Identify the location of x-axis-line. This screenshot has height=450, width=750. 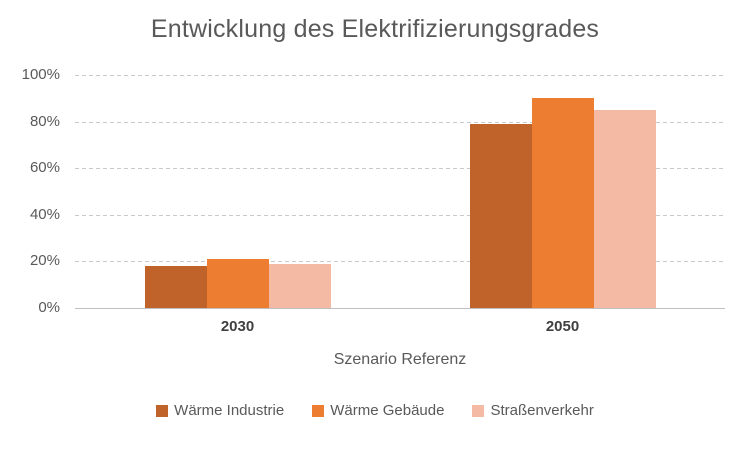
(400, 308).